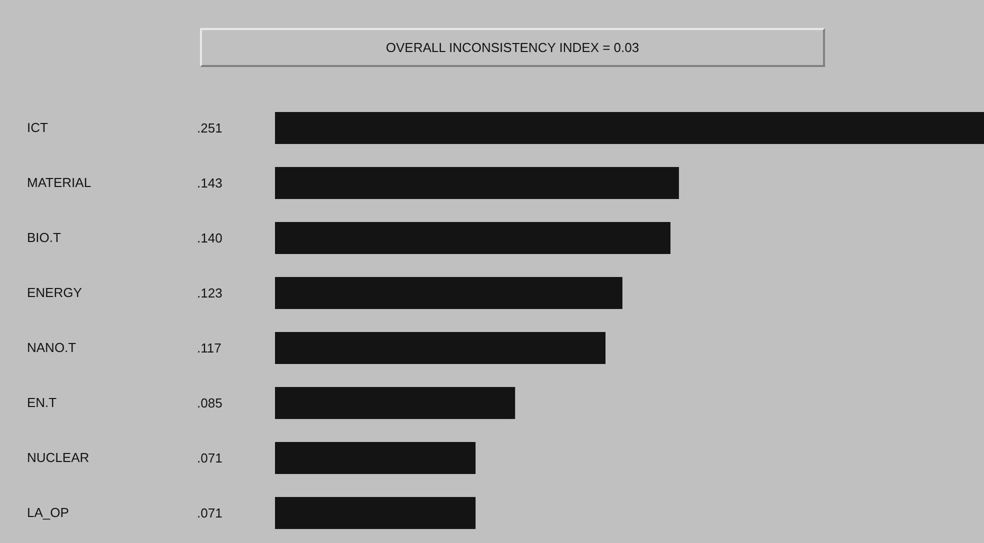 The width and height of the screenshot is (984, 543). Describe the element at coordinates (37, 127) in the screenshot. I see `y-tick-label: ICT` at that location.